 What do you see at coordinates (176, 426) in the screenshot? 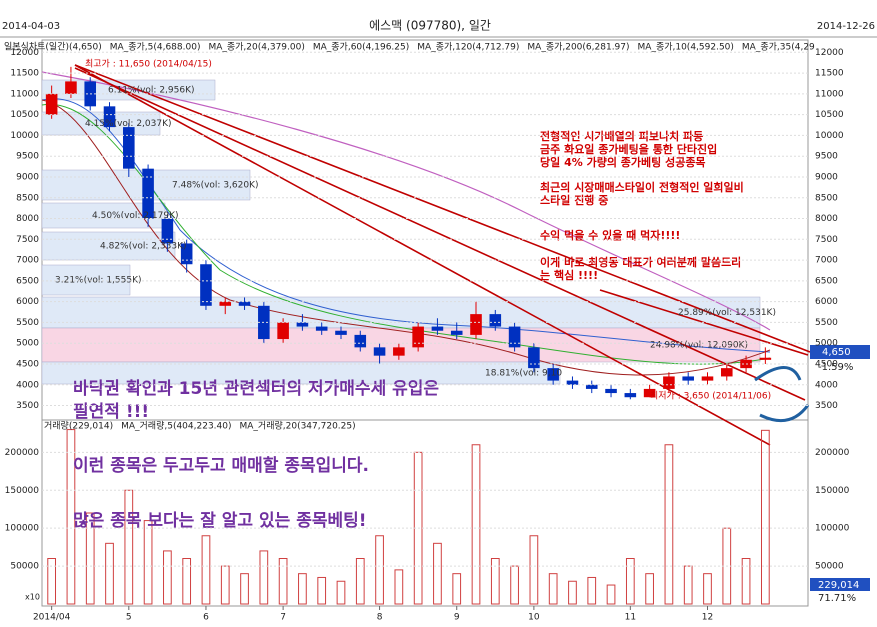
I see `legend-entry: MA_거래량,5(404,223.40)` at bounding box center [176, 426].